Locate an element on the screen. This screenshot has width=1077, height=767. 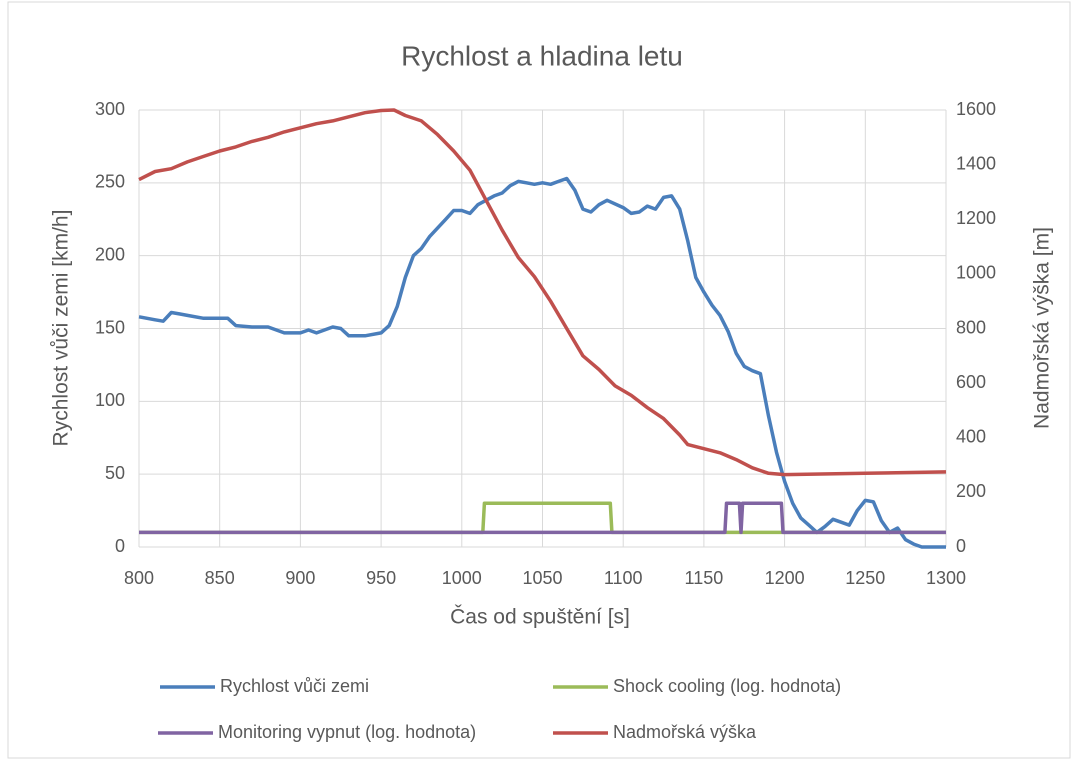
x-tick-label: 1100 is located at coordinates (623, 578).